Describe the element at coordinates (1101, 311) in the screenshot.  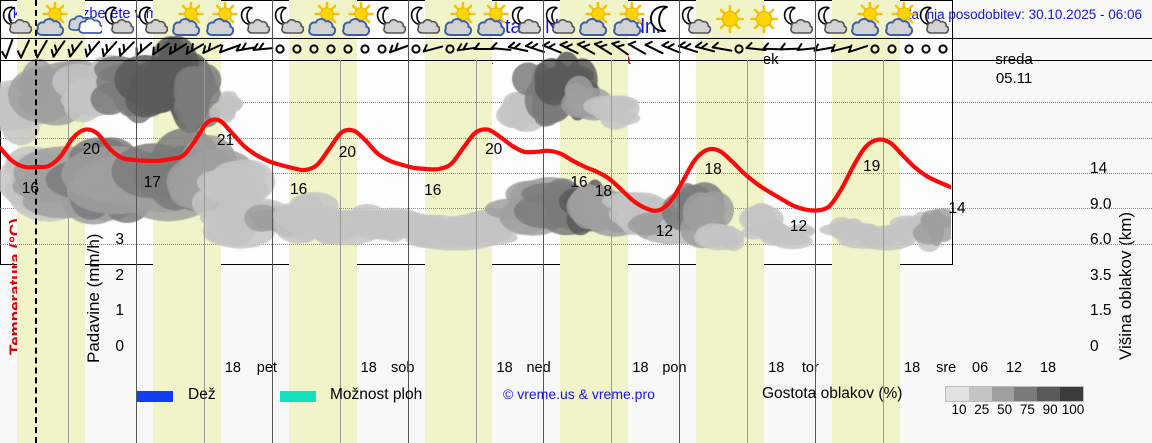
I see `cloudheight-tick-1.5: 1.5` at that location.